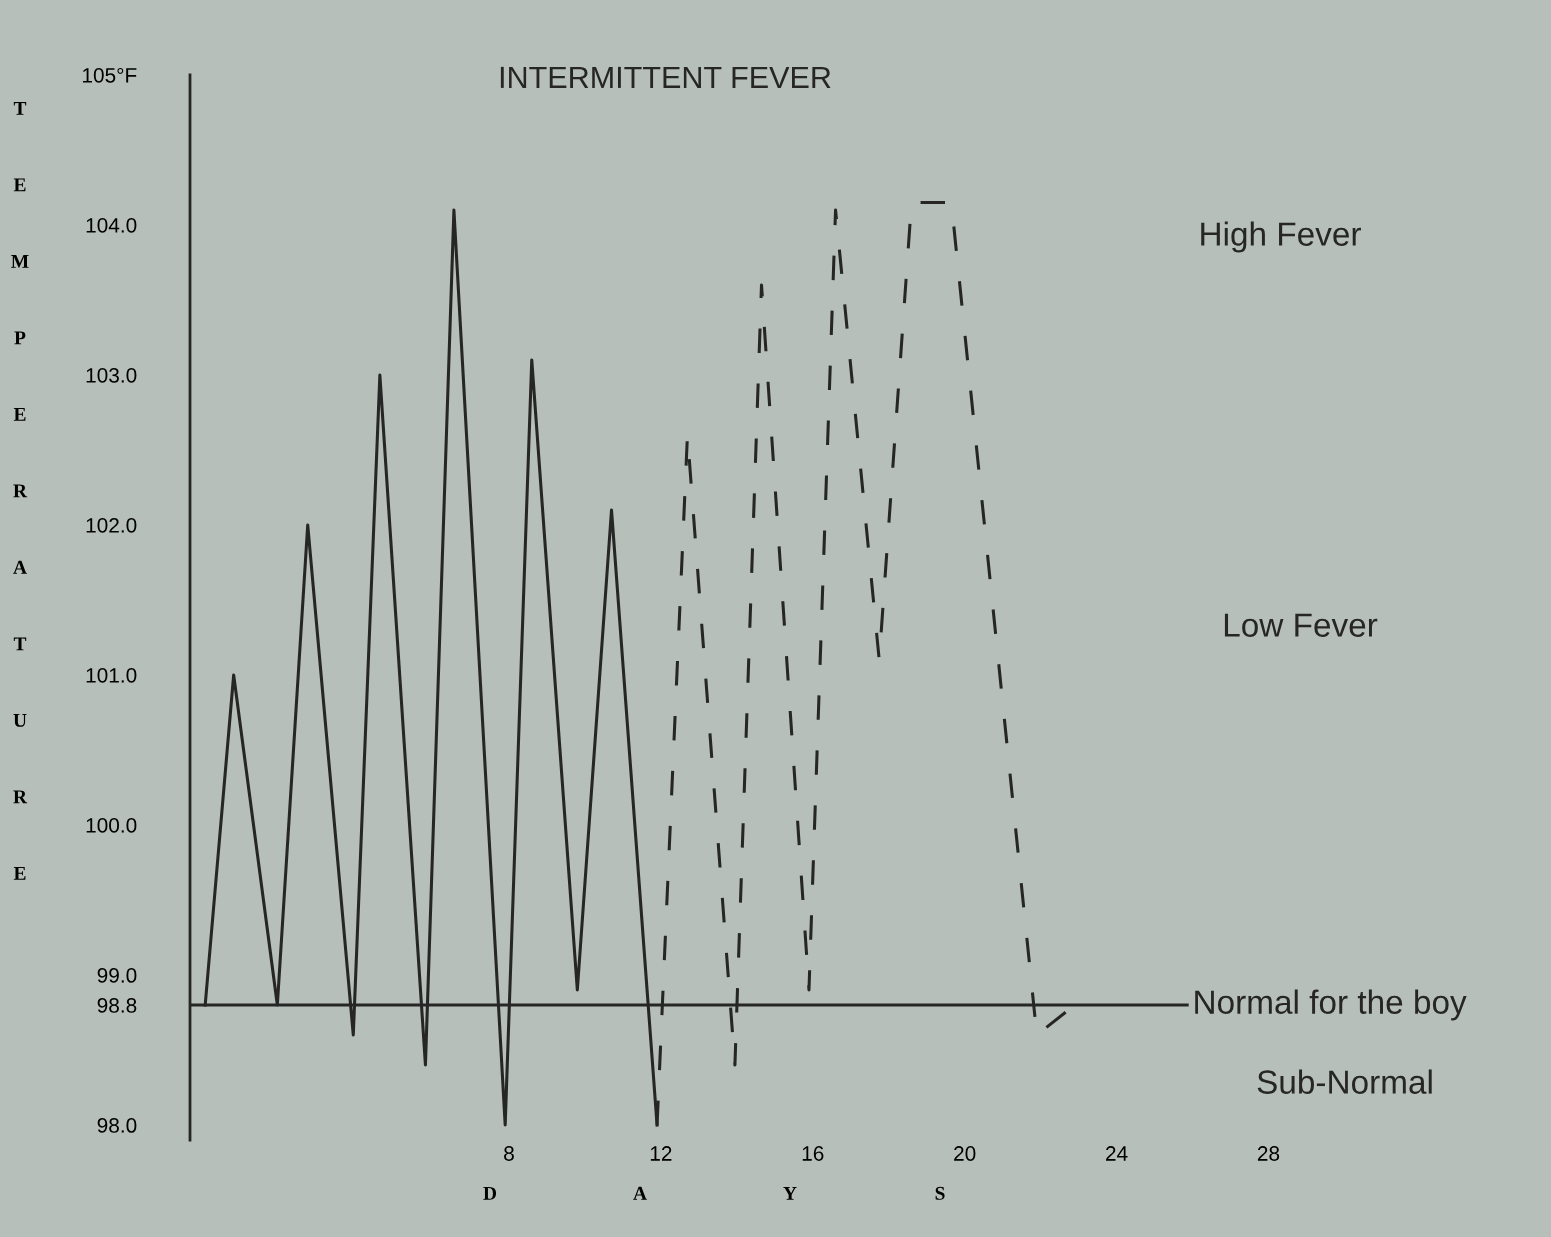 This screenshot has height=1237, width=1551. I want to click on annotation: Low Fever, so click(1301, 625).